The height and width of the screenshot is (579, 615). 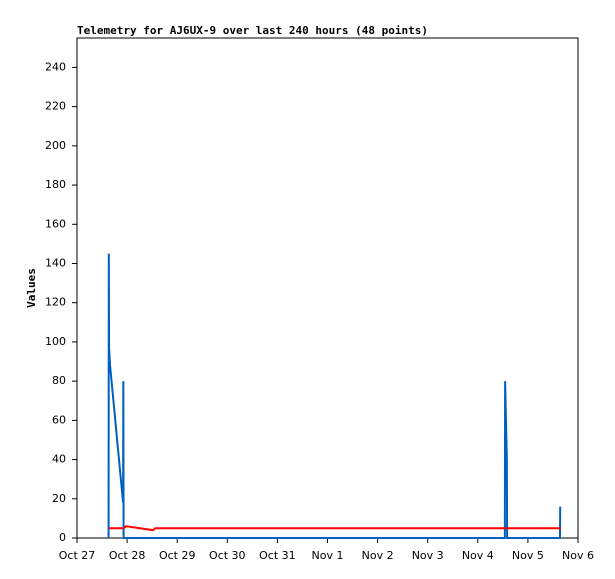 What do you see at coordinates (177, 555) in the screenshot?
I see `x-tick-label: Oct 29` at bounding box center [177, 555].